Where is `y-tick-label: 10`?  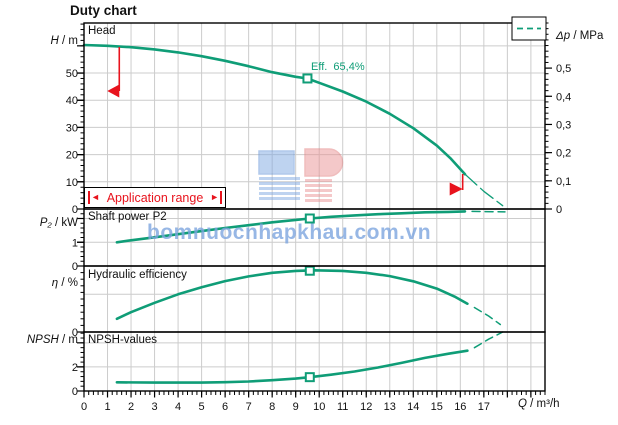 y-tick-label: 10 is located at coordinates (72, 183).